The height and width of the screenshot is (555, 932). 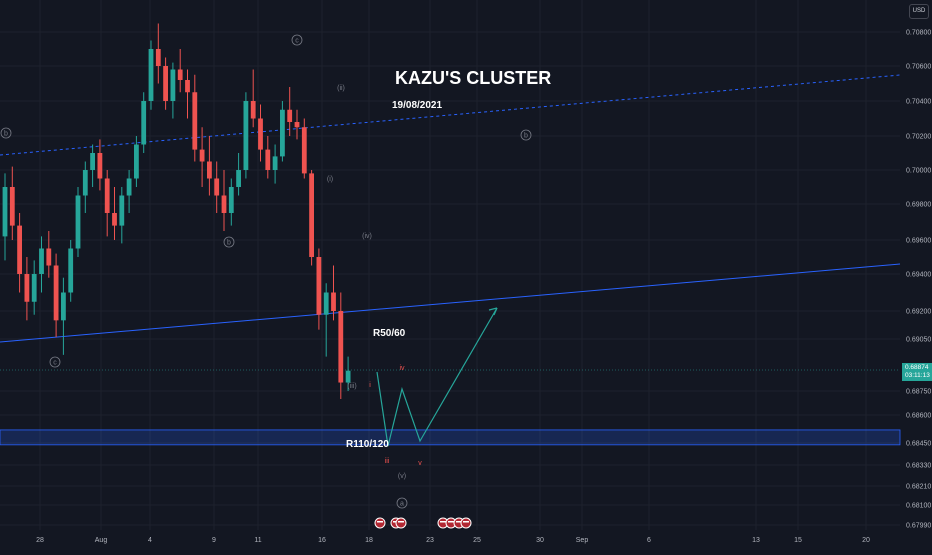 What do you see at coordinates (322, 540) in the screenshot?
I see `time-tick: 16` at bounding box center [322, 540].